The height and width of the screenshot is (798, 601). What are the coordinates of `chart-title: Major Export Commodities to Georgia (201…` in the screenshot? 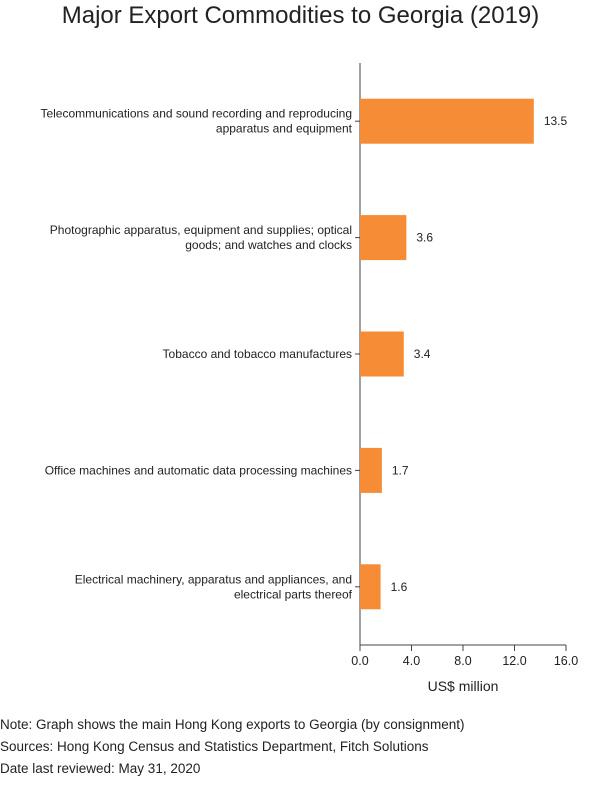 It's located at (300, 15).